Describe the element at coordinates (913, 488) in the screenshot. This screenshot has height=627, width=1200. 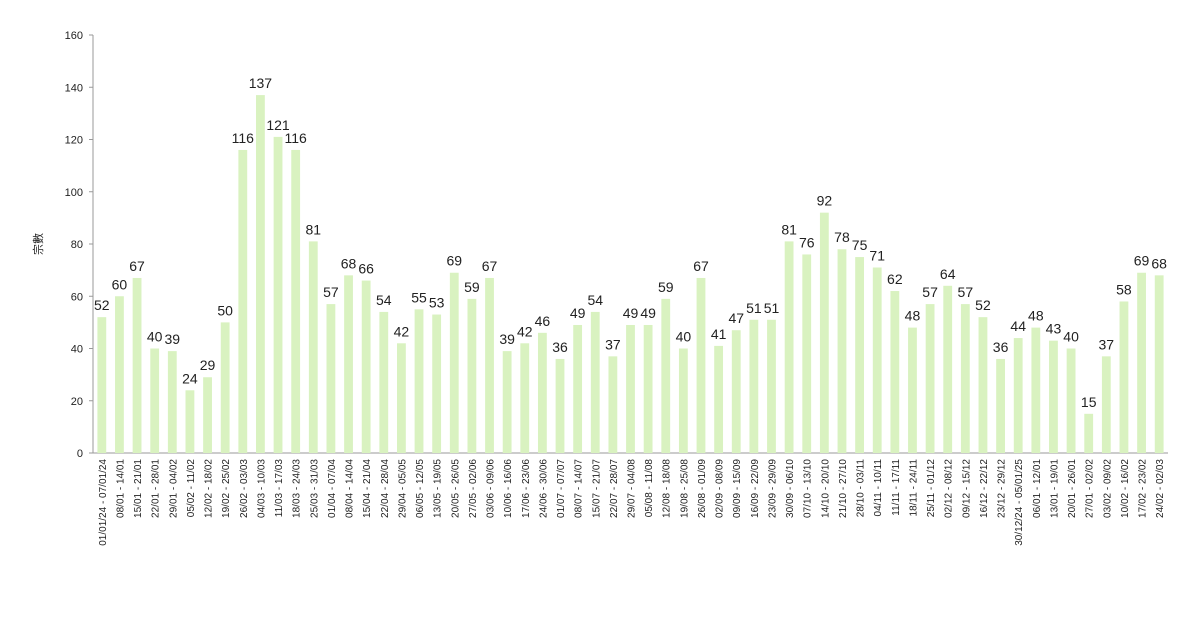
I see `x-tick-label: 18/11 - 24/11` at that location.